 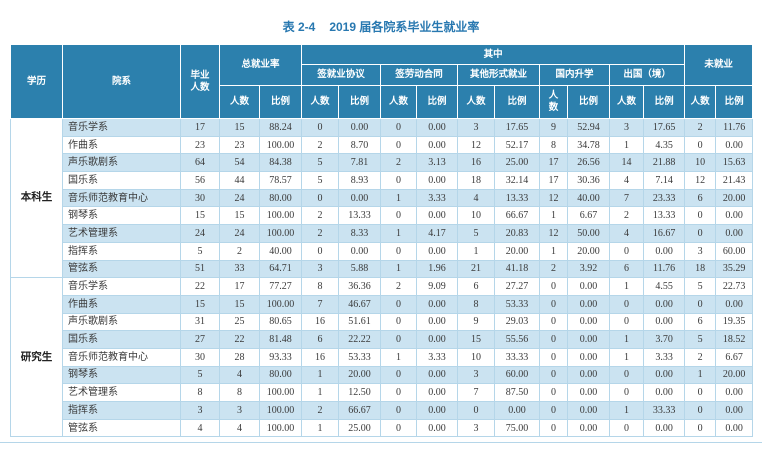 I want to click on value-cell: 6, so click(x=700, y=322).